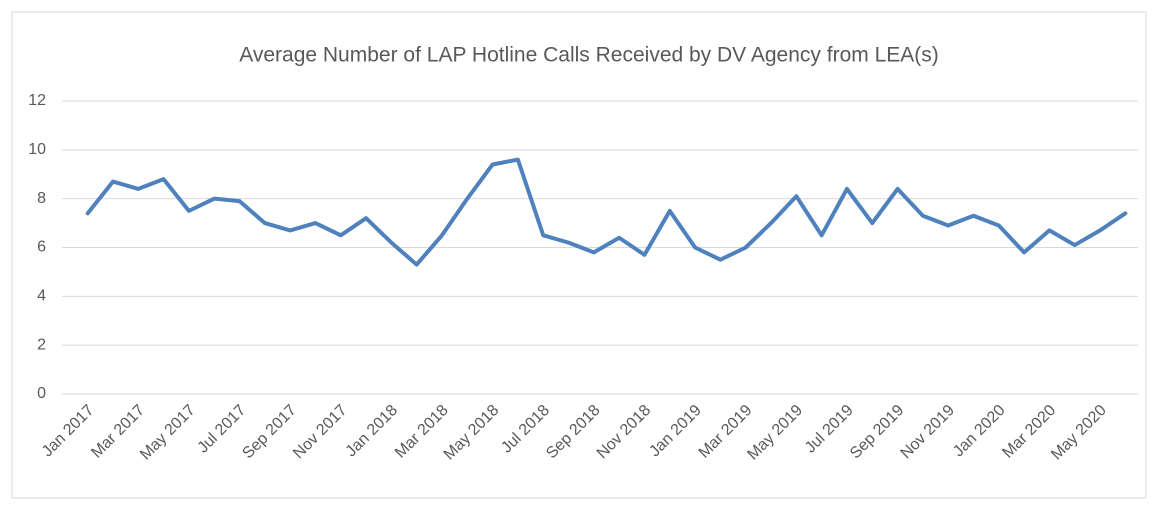 Image resolution: width=1159 pixels, height=505 pixels. What do you see at coordinates (41, 247) in the screenshot?
I see `y-tick-label: 6` at bounding box center [41, 247].